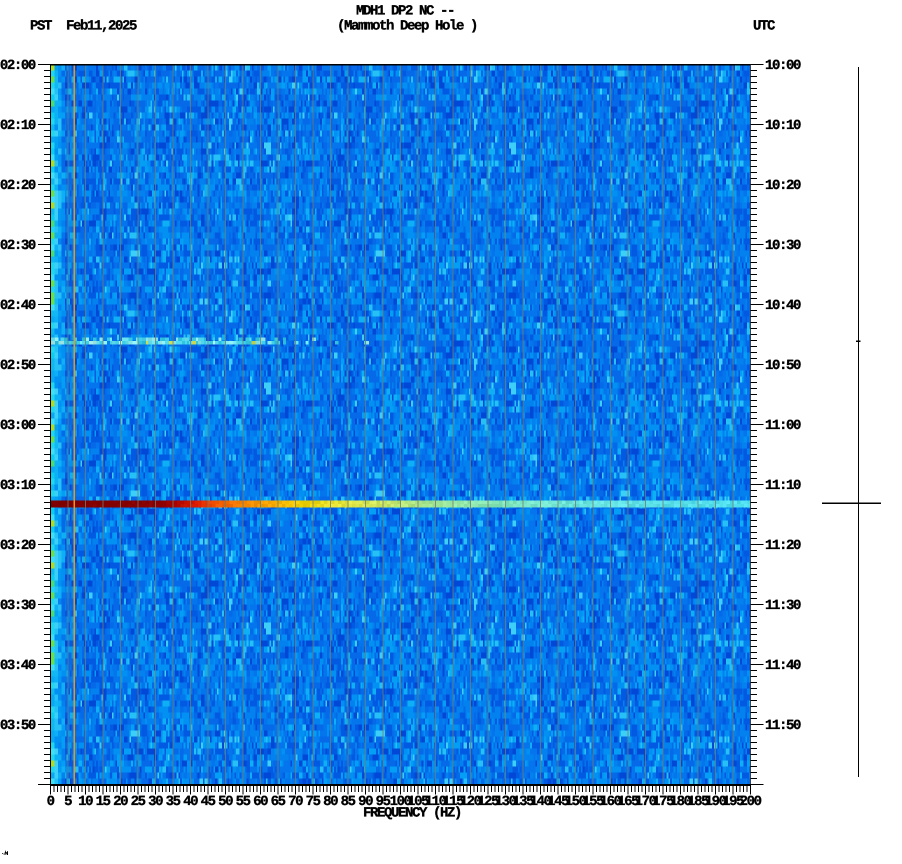  Describe the element at coordinates (330, 802) in the screenshot. I see `svg-text: 80` at that location.